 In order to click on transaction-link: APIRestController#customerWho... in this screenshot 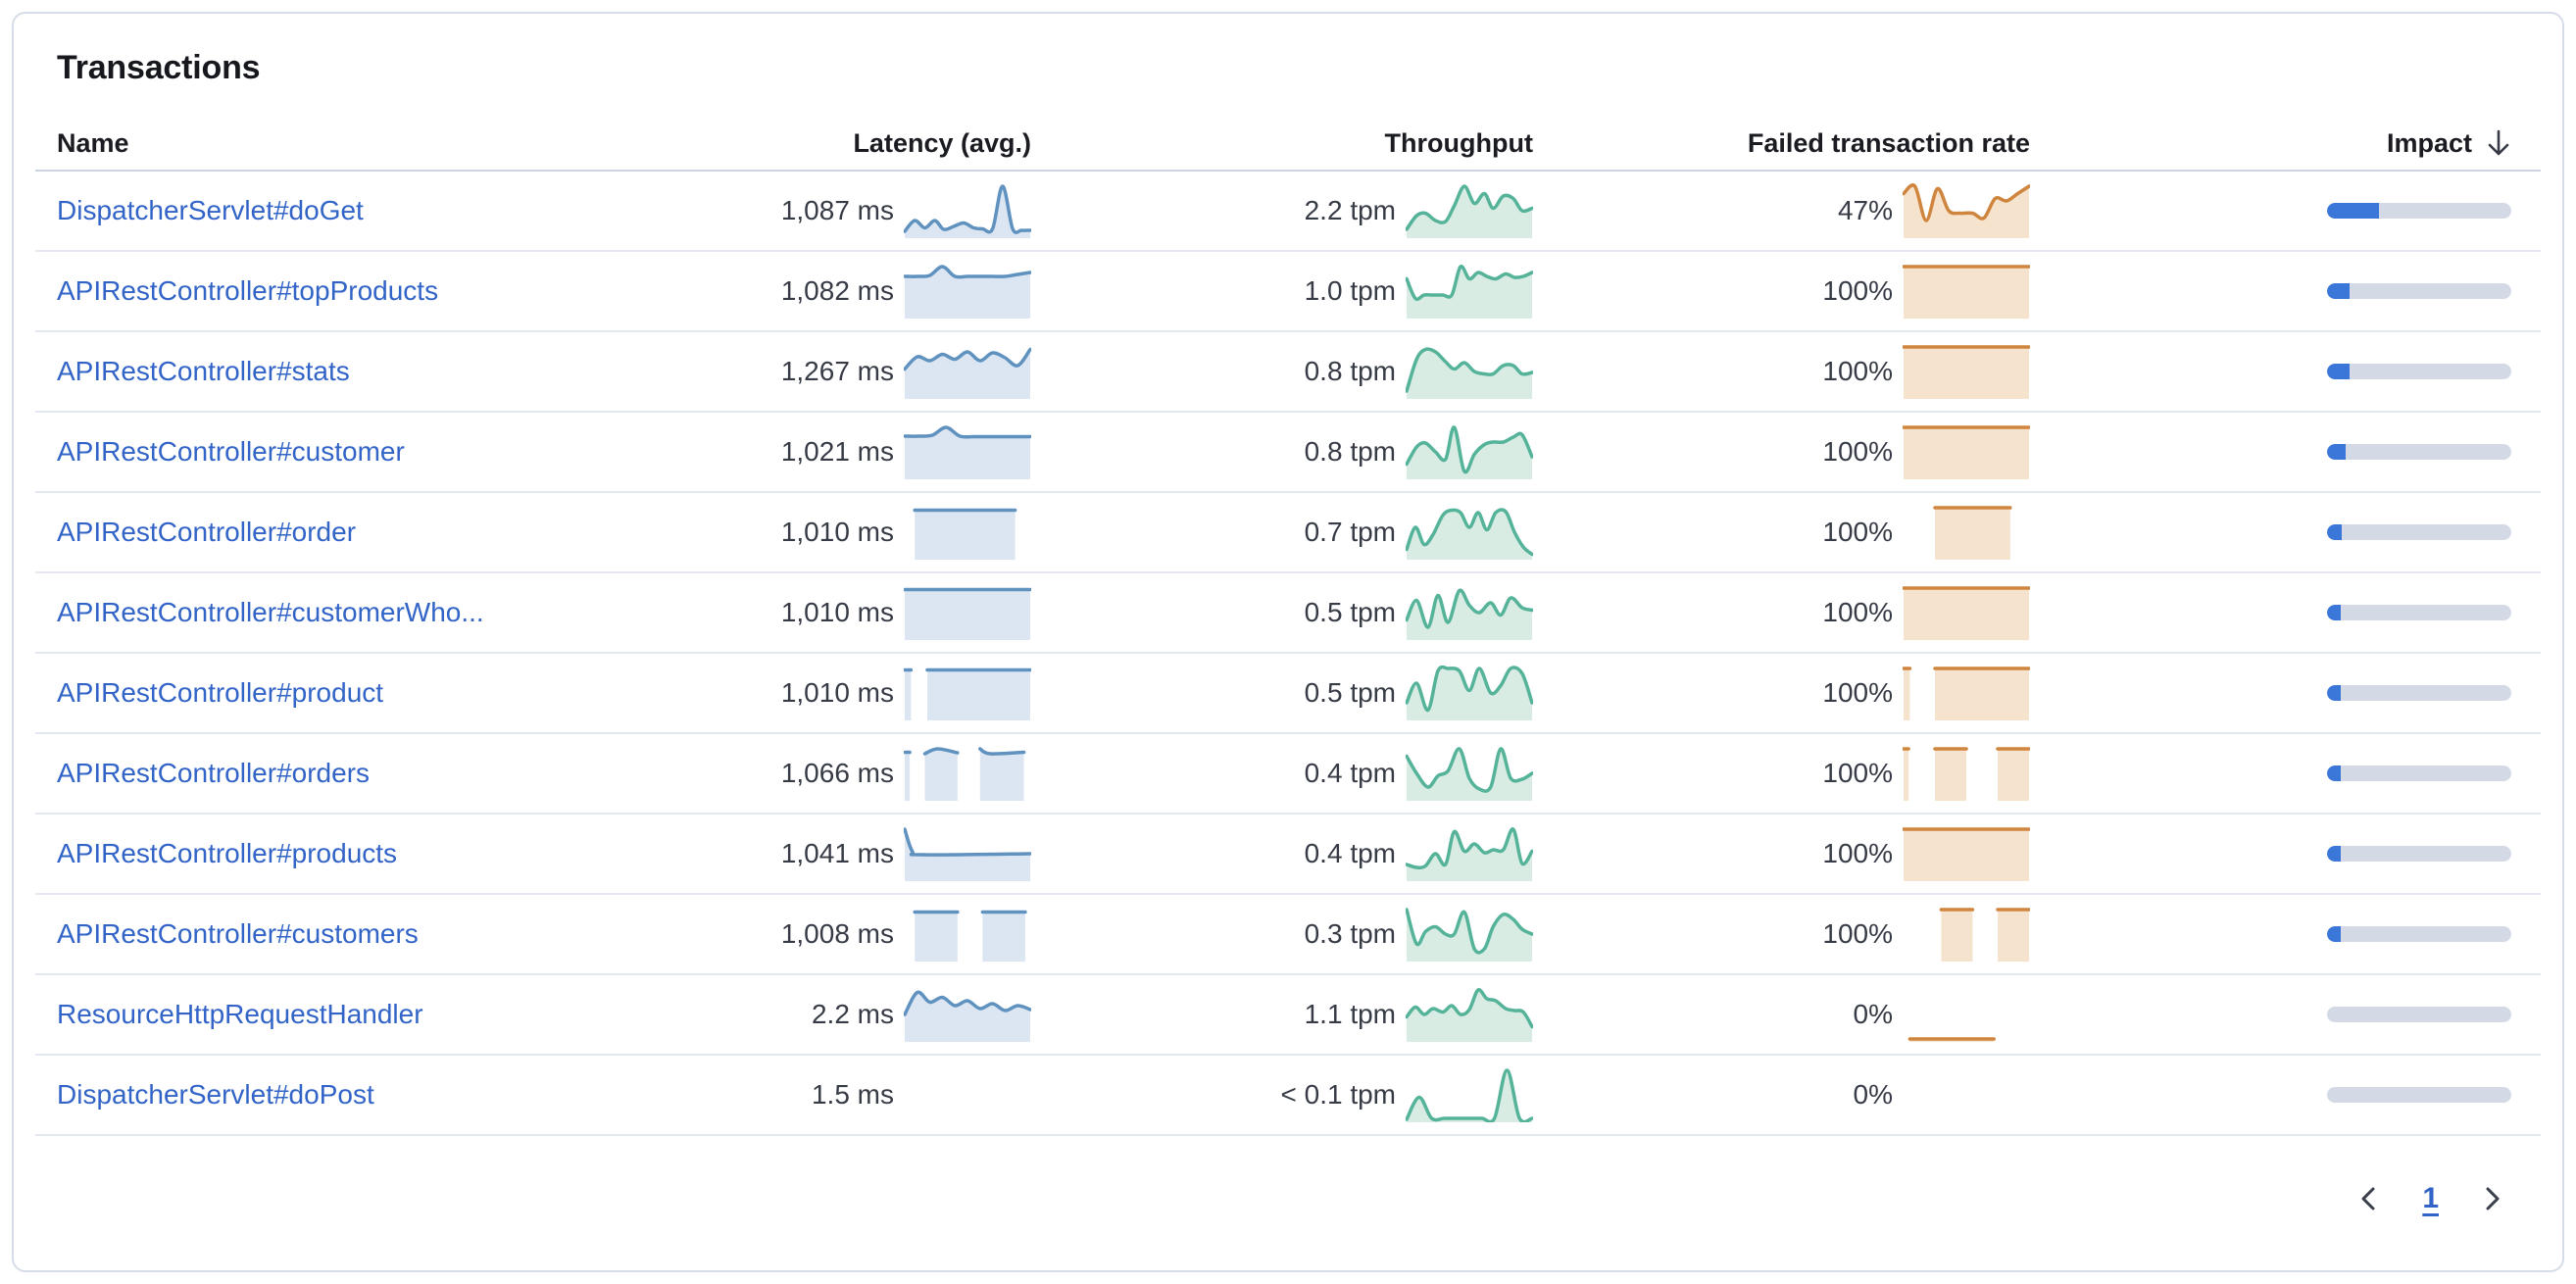, I will do `click(270, 612)`.